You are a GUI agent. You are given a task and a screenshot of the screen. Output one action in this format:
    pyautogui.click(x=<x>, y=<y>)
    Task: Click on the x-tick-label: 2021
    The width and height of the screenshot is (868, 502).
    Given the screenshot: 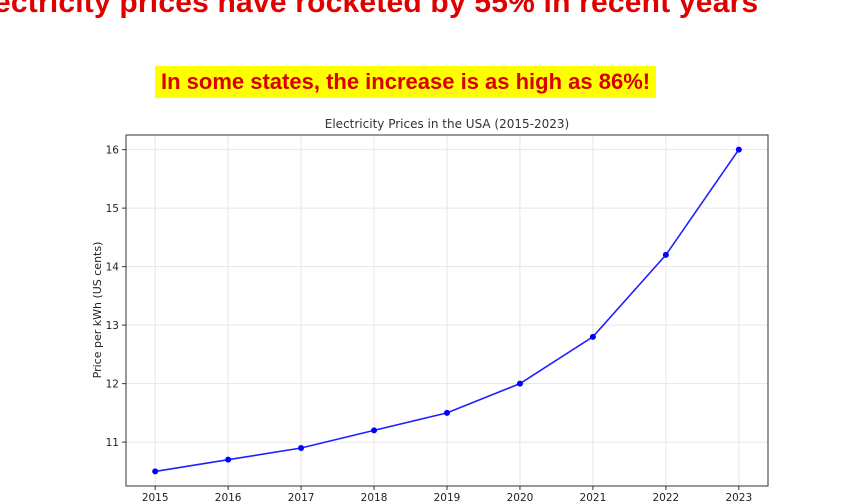 What is the action you would take?
    pyautogui.click(x=593, y=497)
    